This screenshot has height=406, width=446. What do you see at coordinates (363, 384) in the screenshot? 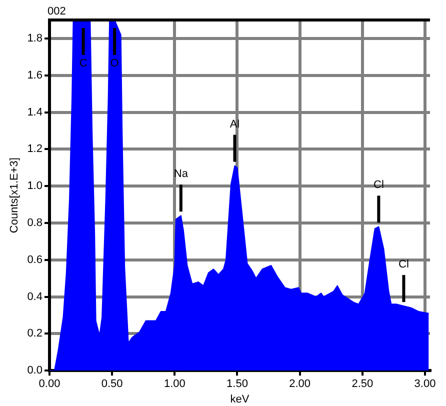
I see `x-tick-label: 2.50` at bounding box center [363, 384].